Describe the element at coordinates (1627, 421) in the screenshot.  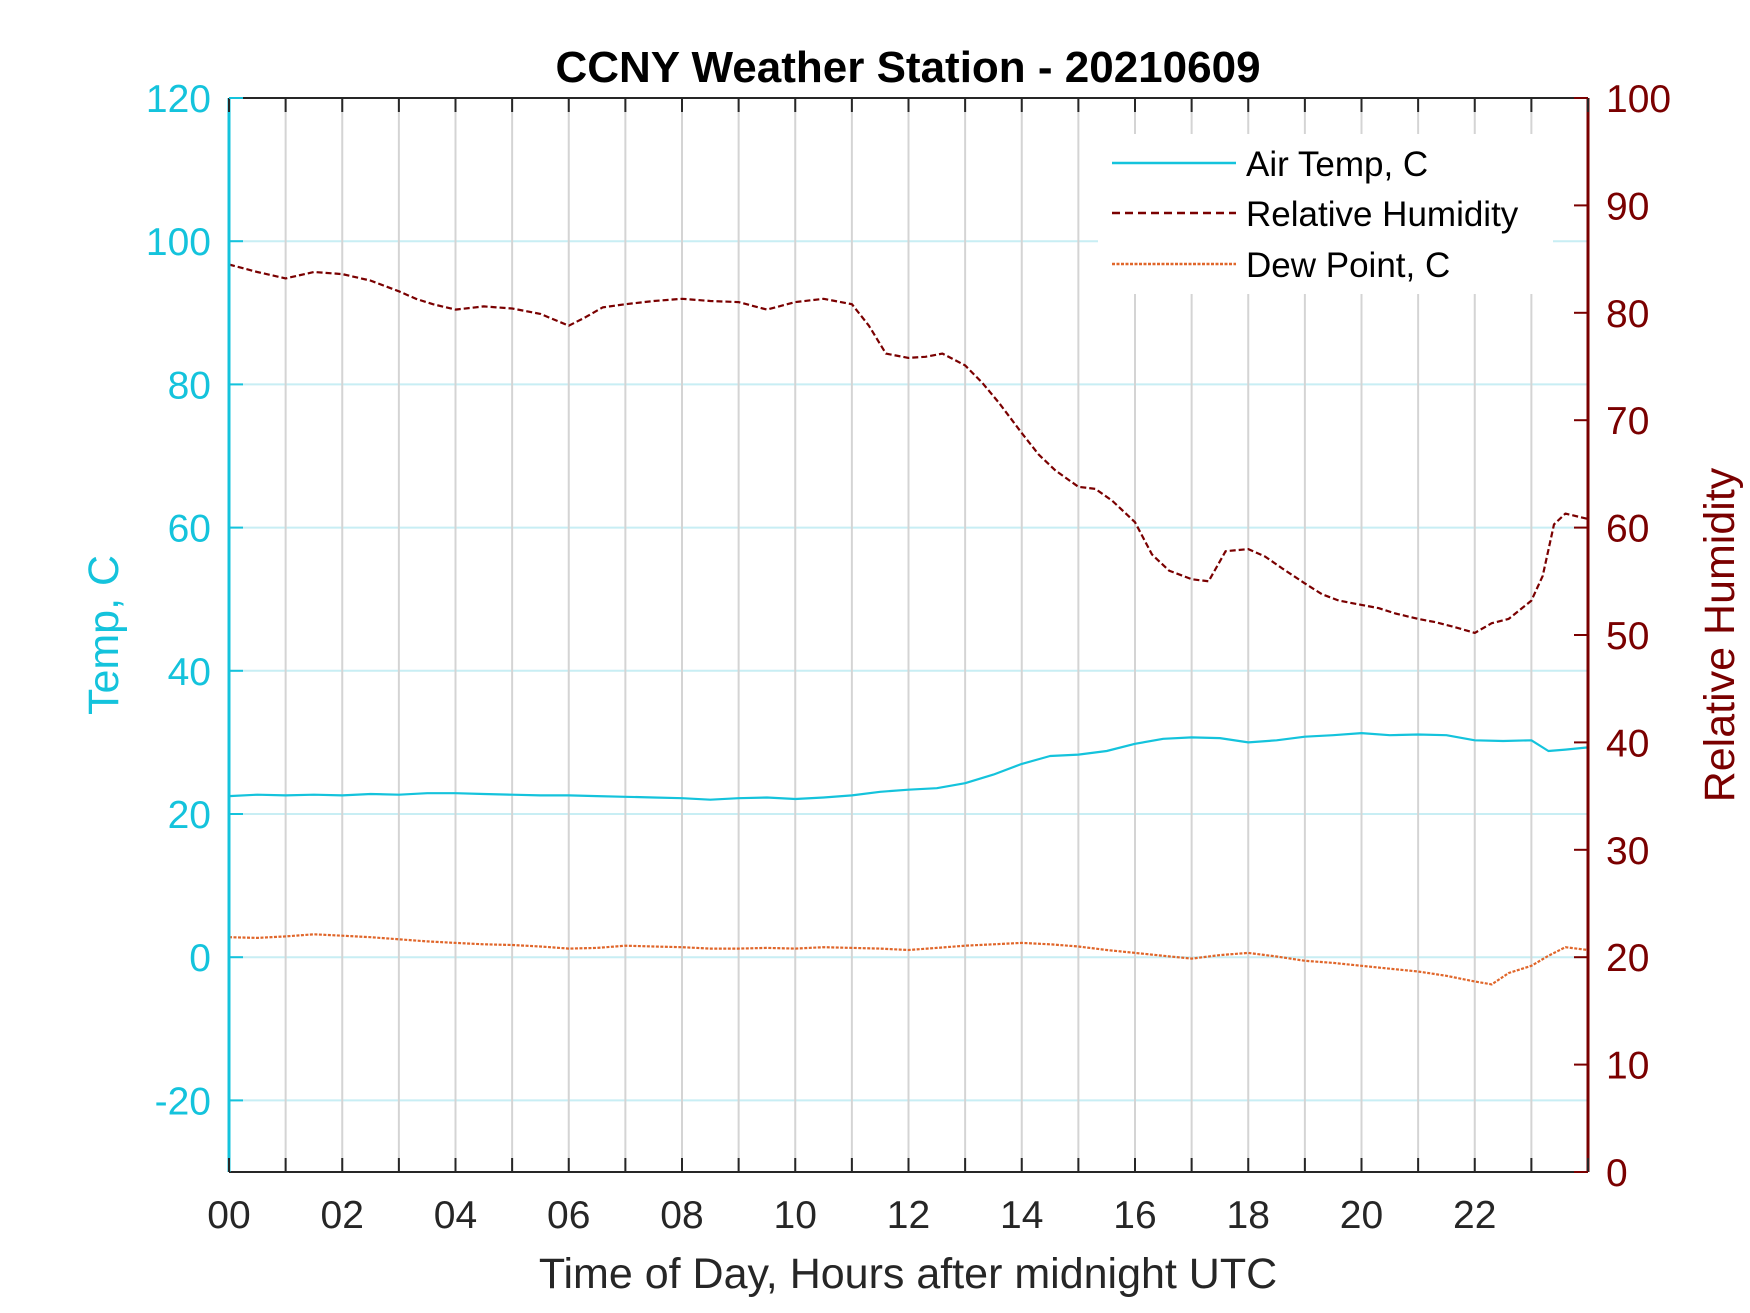
I see `y-right-tick-label-7: 70` at that location.